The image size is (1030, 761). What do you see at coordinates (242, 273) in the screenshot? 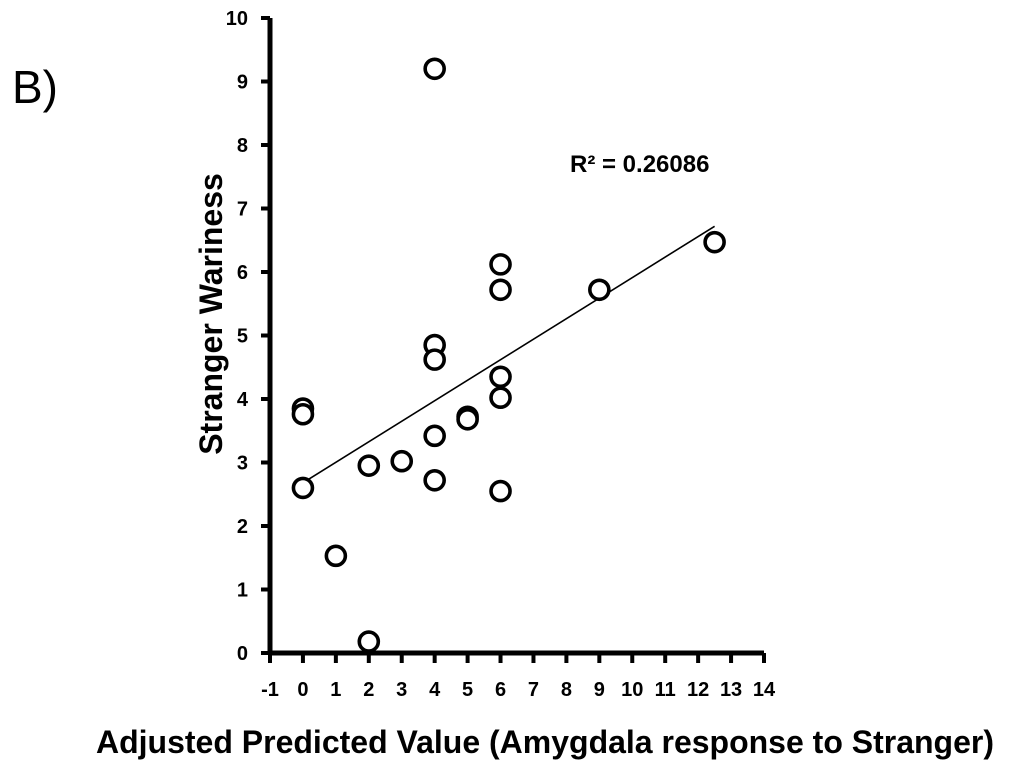
I see `y-tick-label: 6` at bounding box center [242, 273].